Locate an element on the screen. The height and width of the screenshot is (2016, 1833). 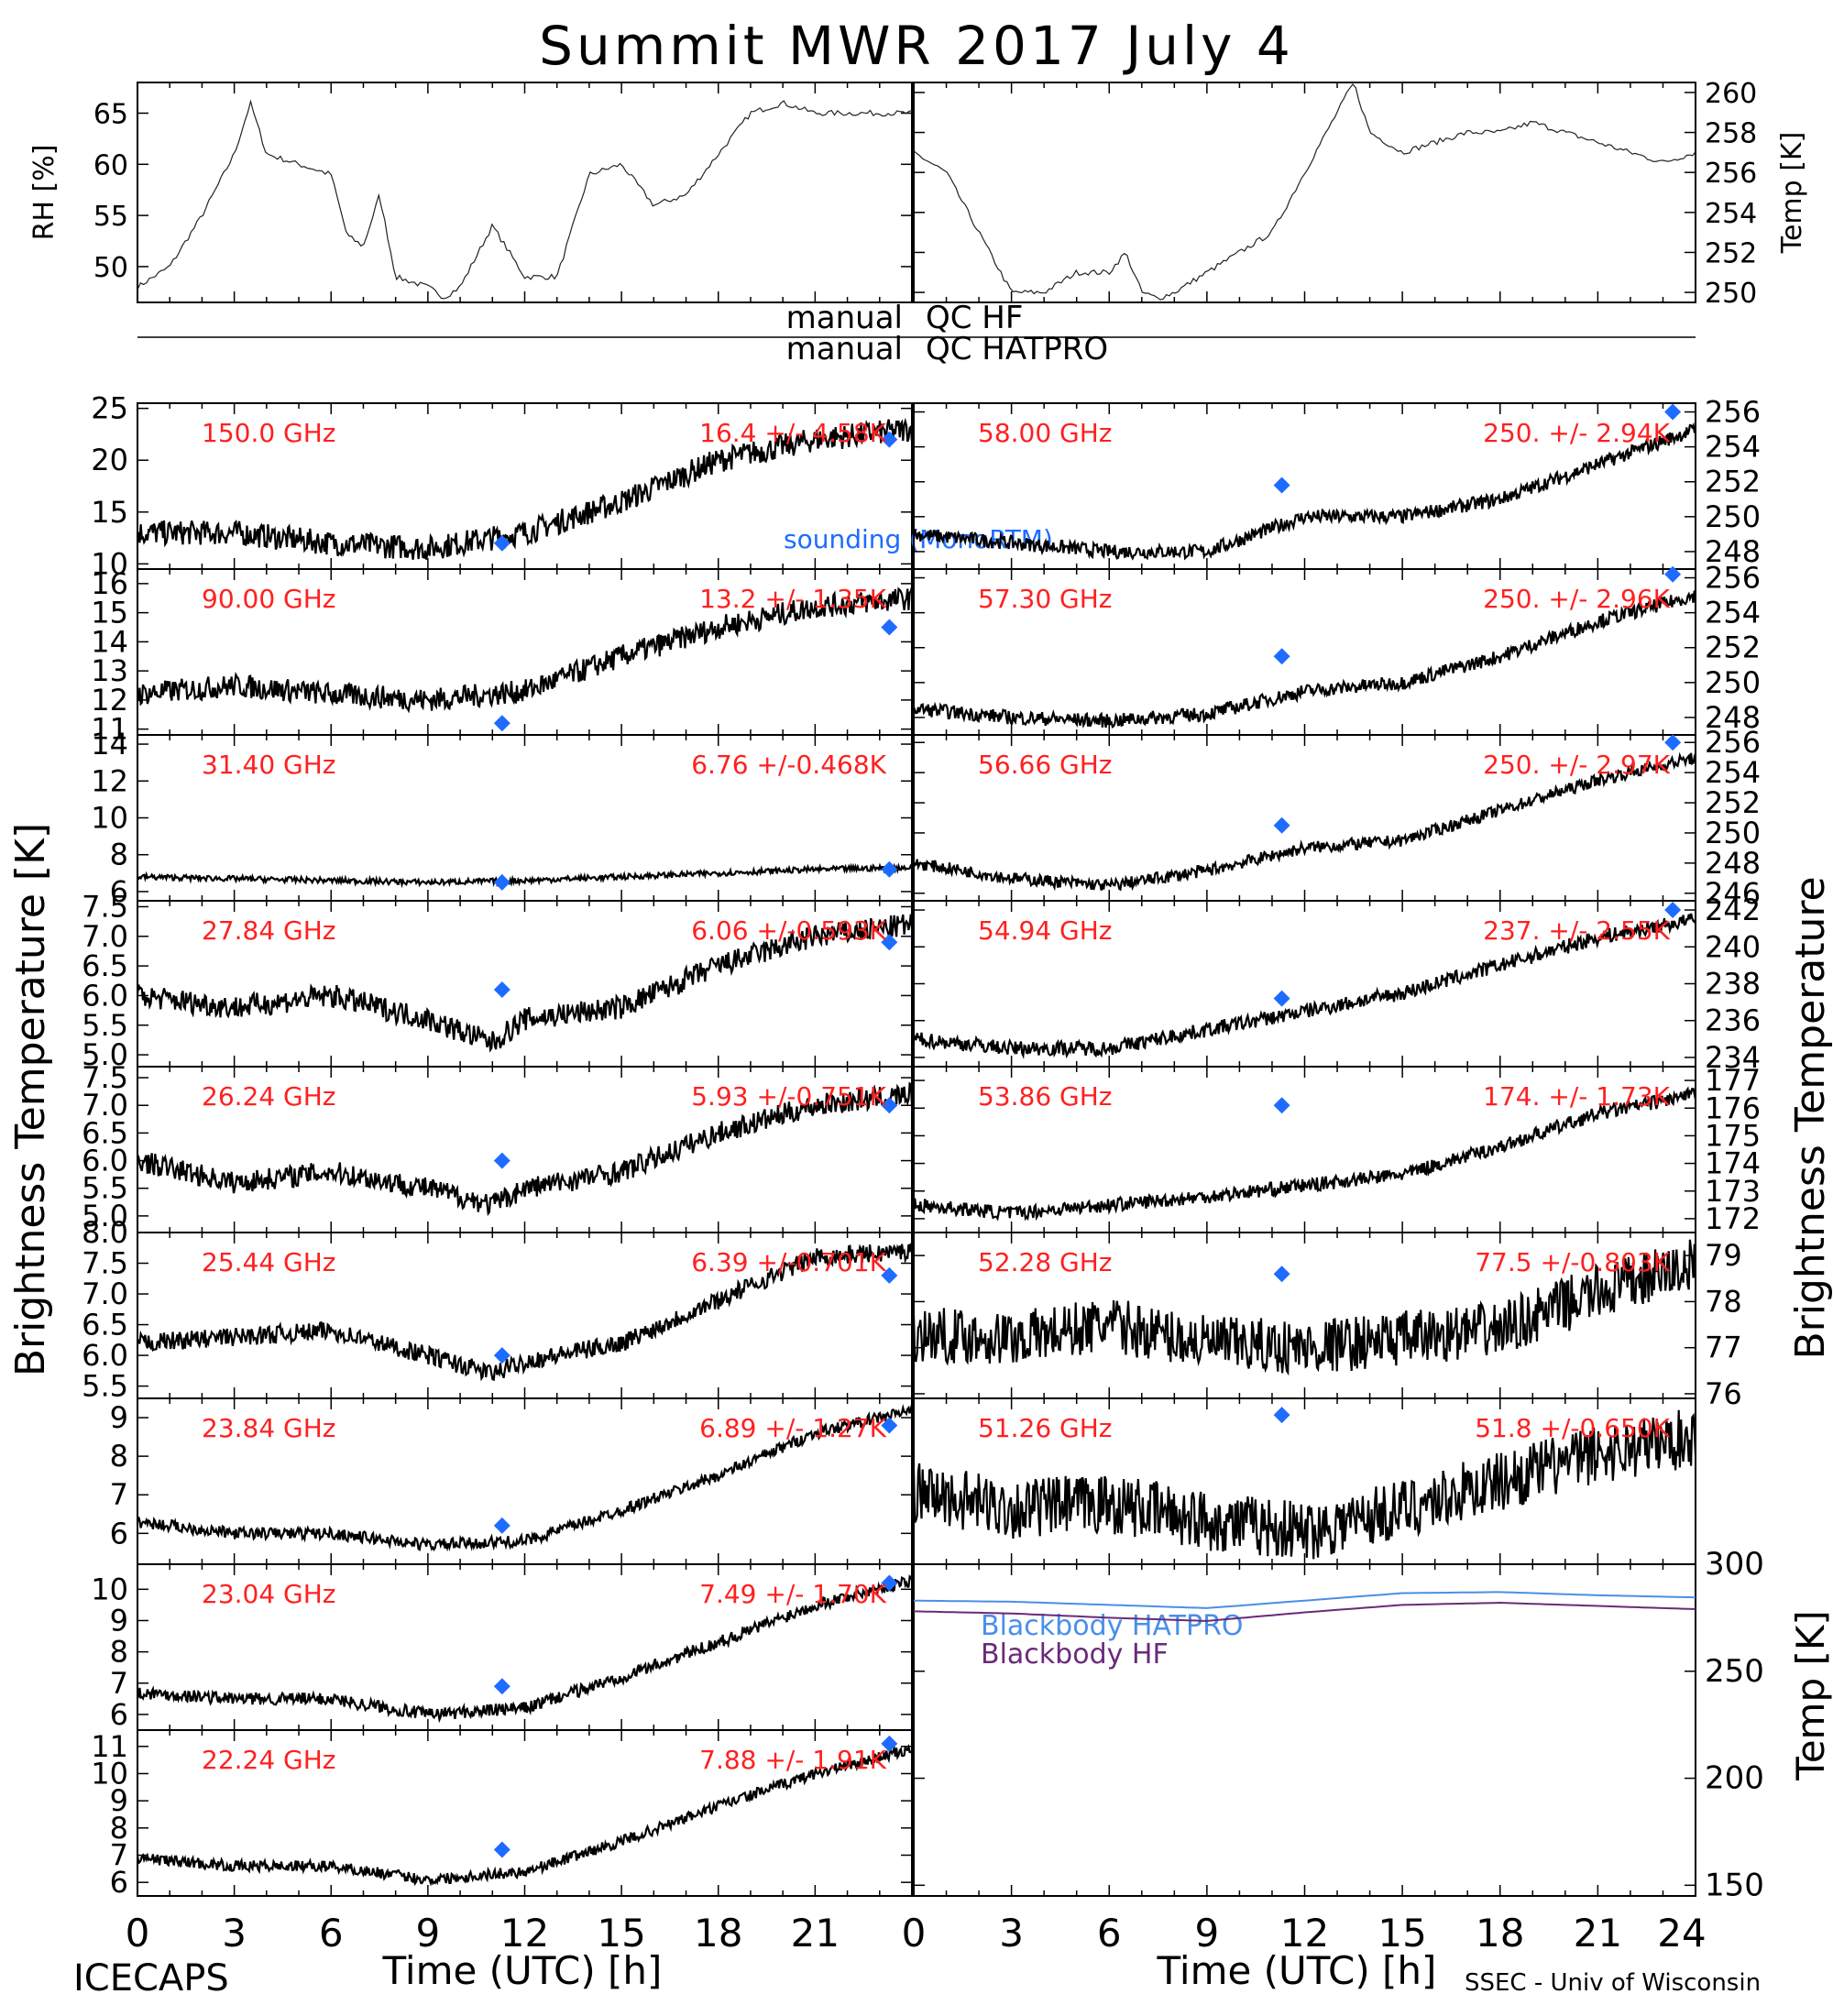
blackbody-hf-line is located at coordinates (1304, 1611).